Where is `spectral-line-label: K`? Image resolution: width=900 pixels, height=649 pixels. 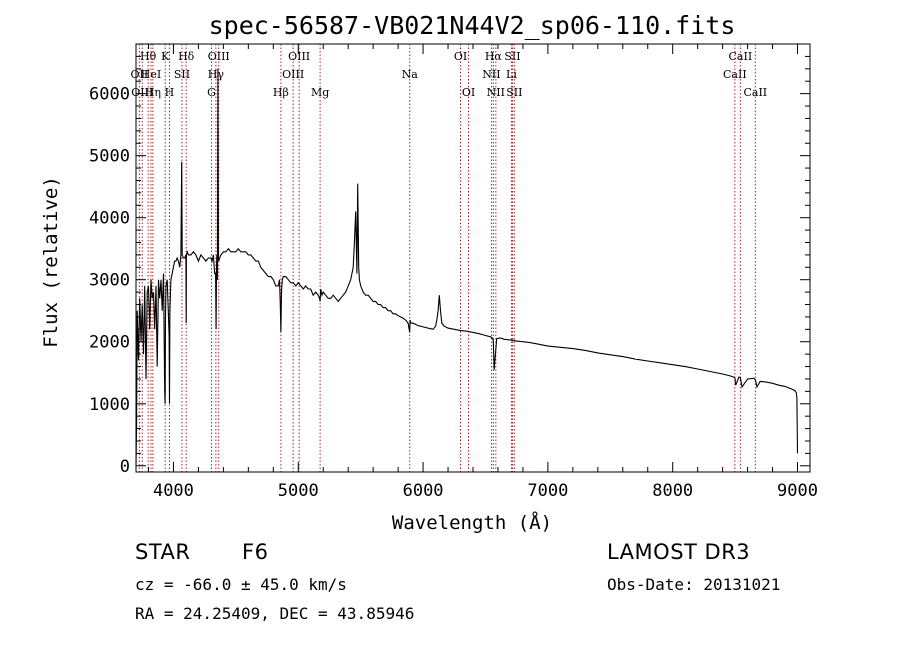 spectral-line-label: K is located at coordinates (165, 56).